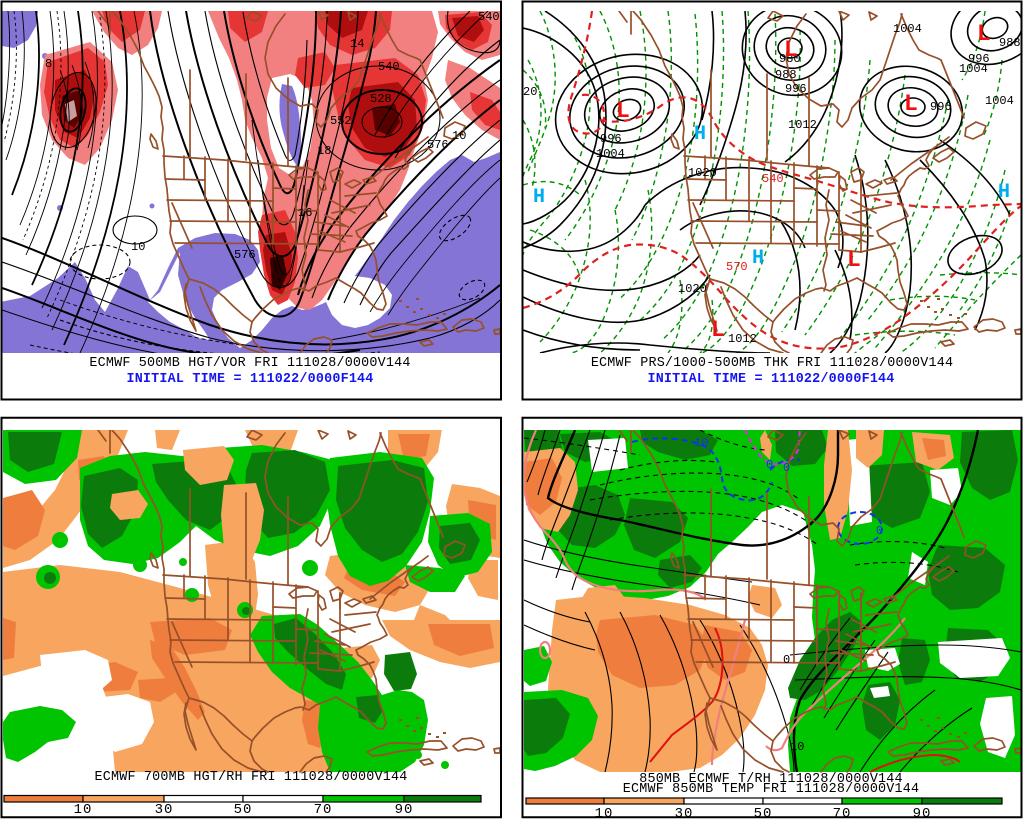 Image resolution: width=1024 pixels, height=819 pixels. Describe the element at coordinates (48, 64) in the screenshot. I see `svg-text: 8` at that location.